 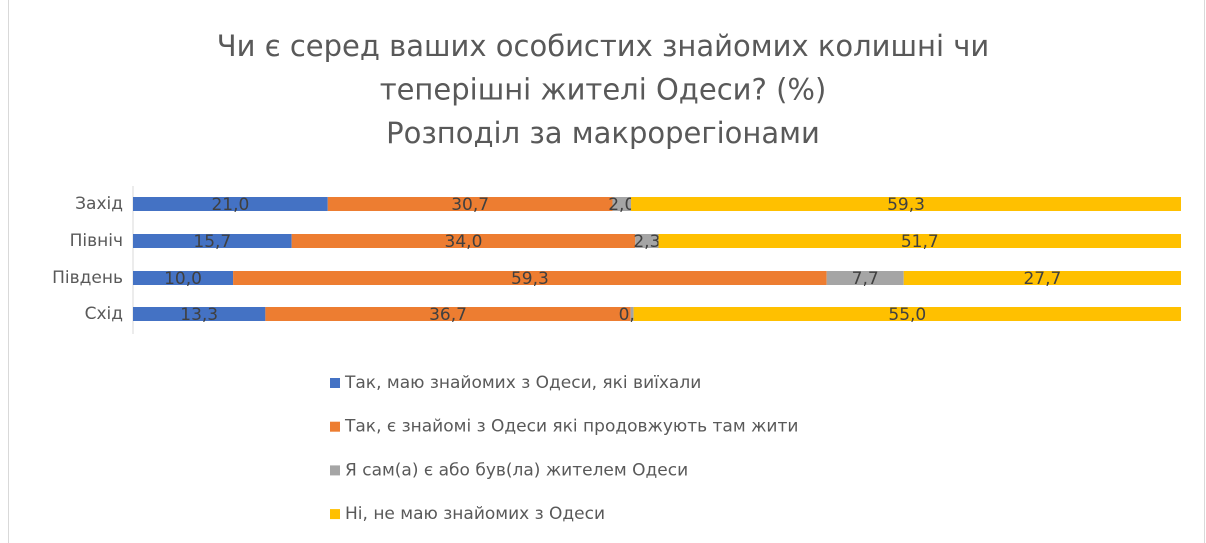 What do you see at coordinates (522, 383) in the screenshot?
I see `legend-label: Так, маю знайомих з Одеси, які виїхали` at bounding box center [522, 383].